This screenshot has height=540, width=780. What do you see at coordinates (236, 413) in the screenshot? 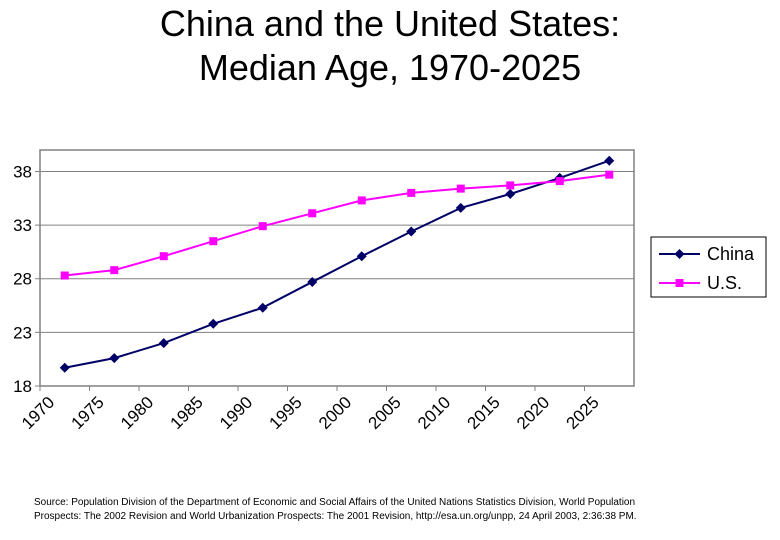
I see `x-tick-label-1990: 1990` at bounding box center [236, 413].